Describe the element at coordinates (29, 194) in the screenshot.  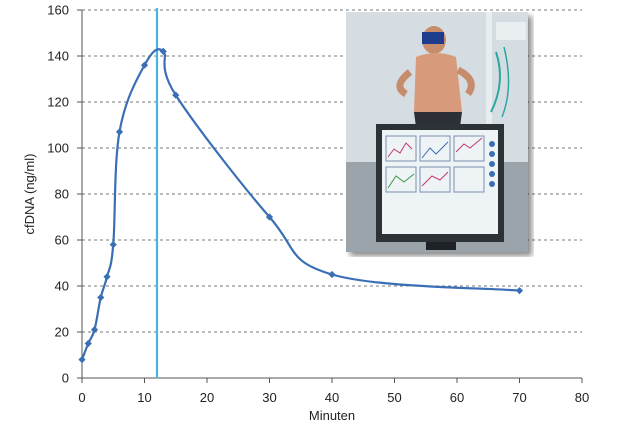
I see `y-axis-title: cfDNA (ng/ml)` at that location.